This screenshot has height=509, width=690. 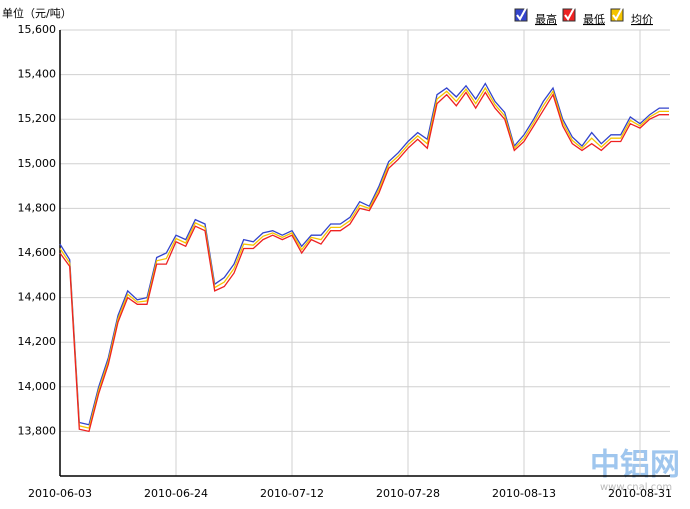 What do you see at coordinates (636, 487) in the screenshot?
I see `watermark-url: www.cnal.com` at bounding box center [636, 487].